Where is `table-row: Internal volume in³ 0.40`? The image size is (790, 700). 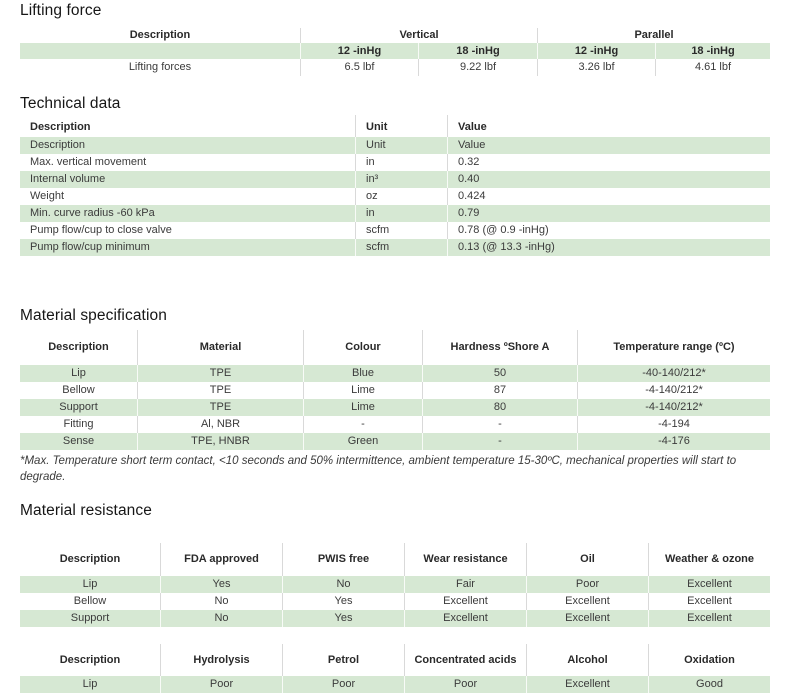
table-row: Internal volume in³ 0.40 is located at coordinates (395, 179).